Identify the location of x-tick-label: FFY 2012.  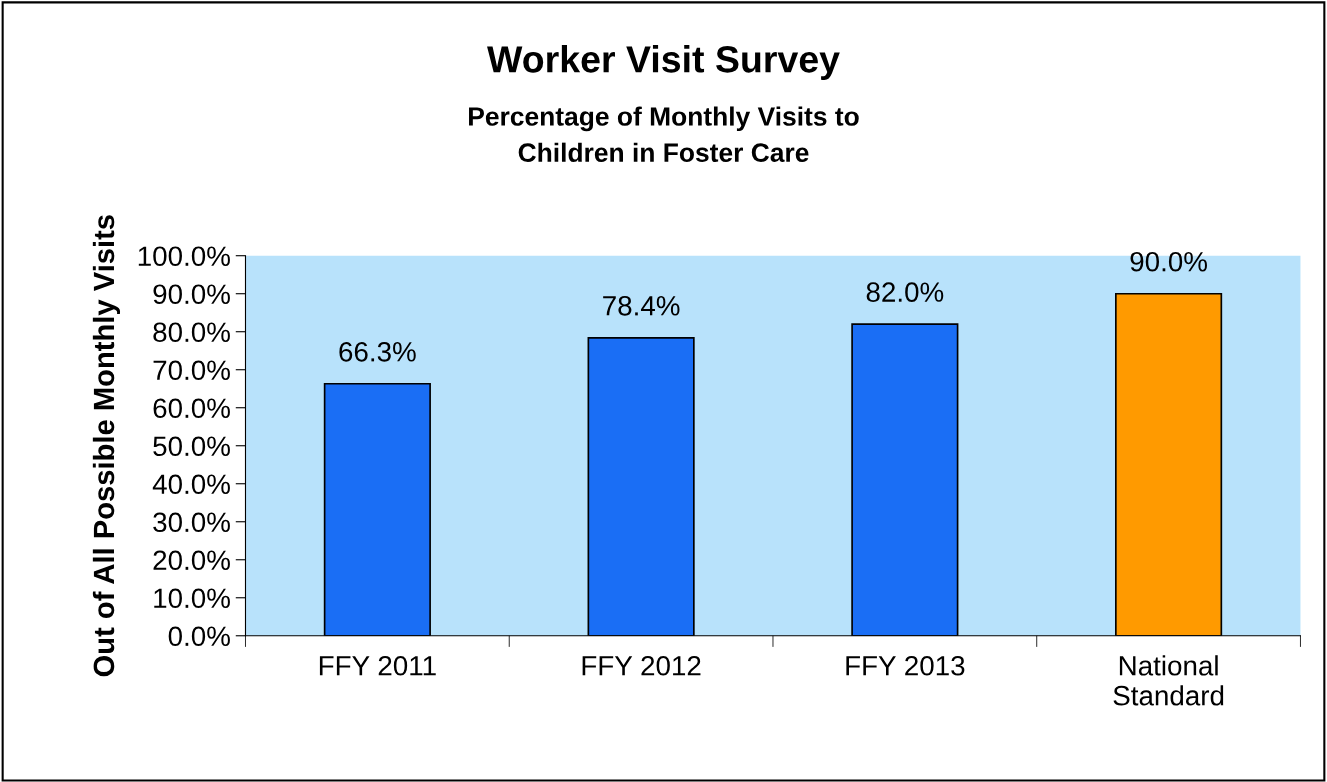
(641, 665).